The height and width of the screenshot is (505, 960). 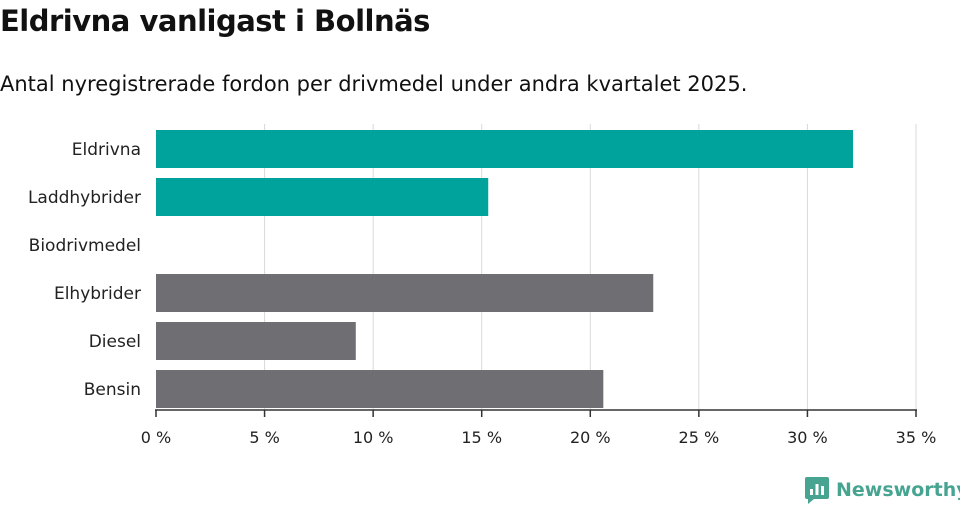 I want to click on category-label: Biodrivmedel, so click(x=85, y=246).